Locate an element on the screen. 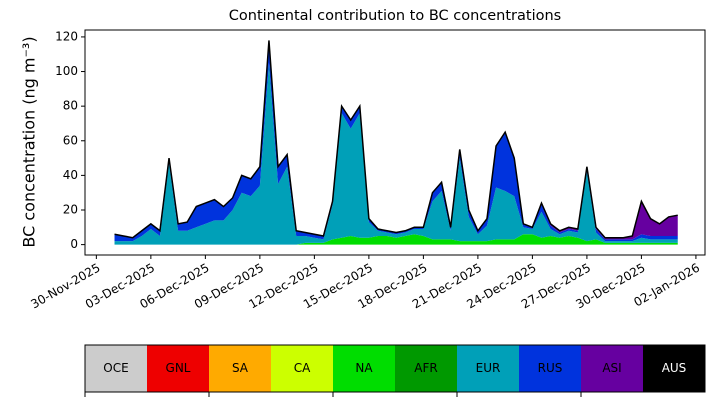  colorbar-label: EUR is located at coordinates (488, 368).